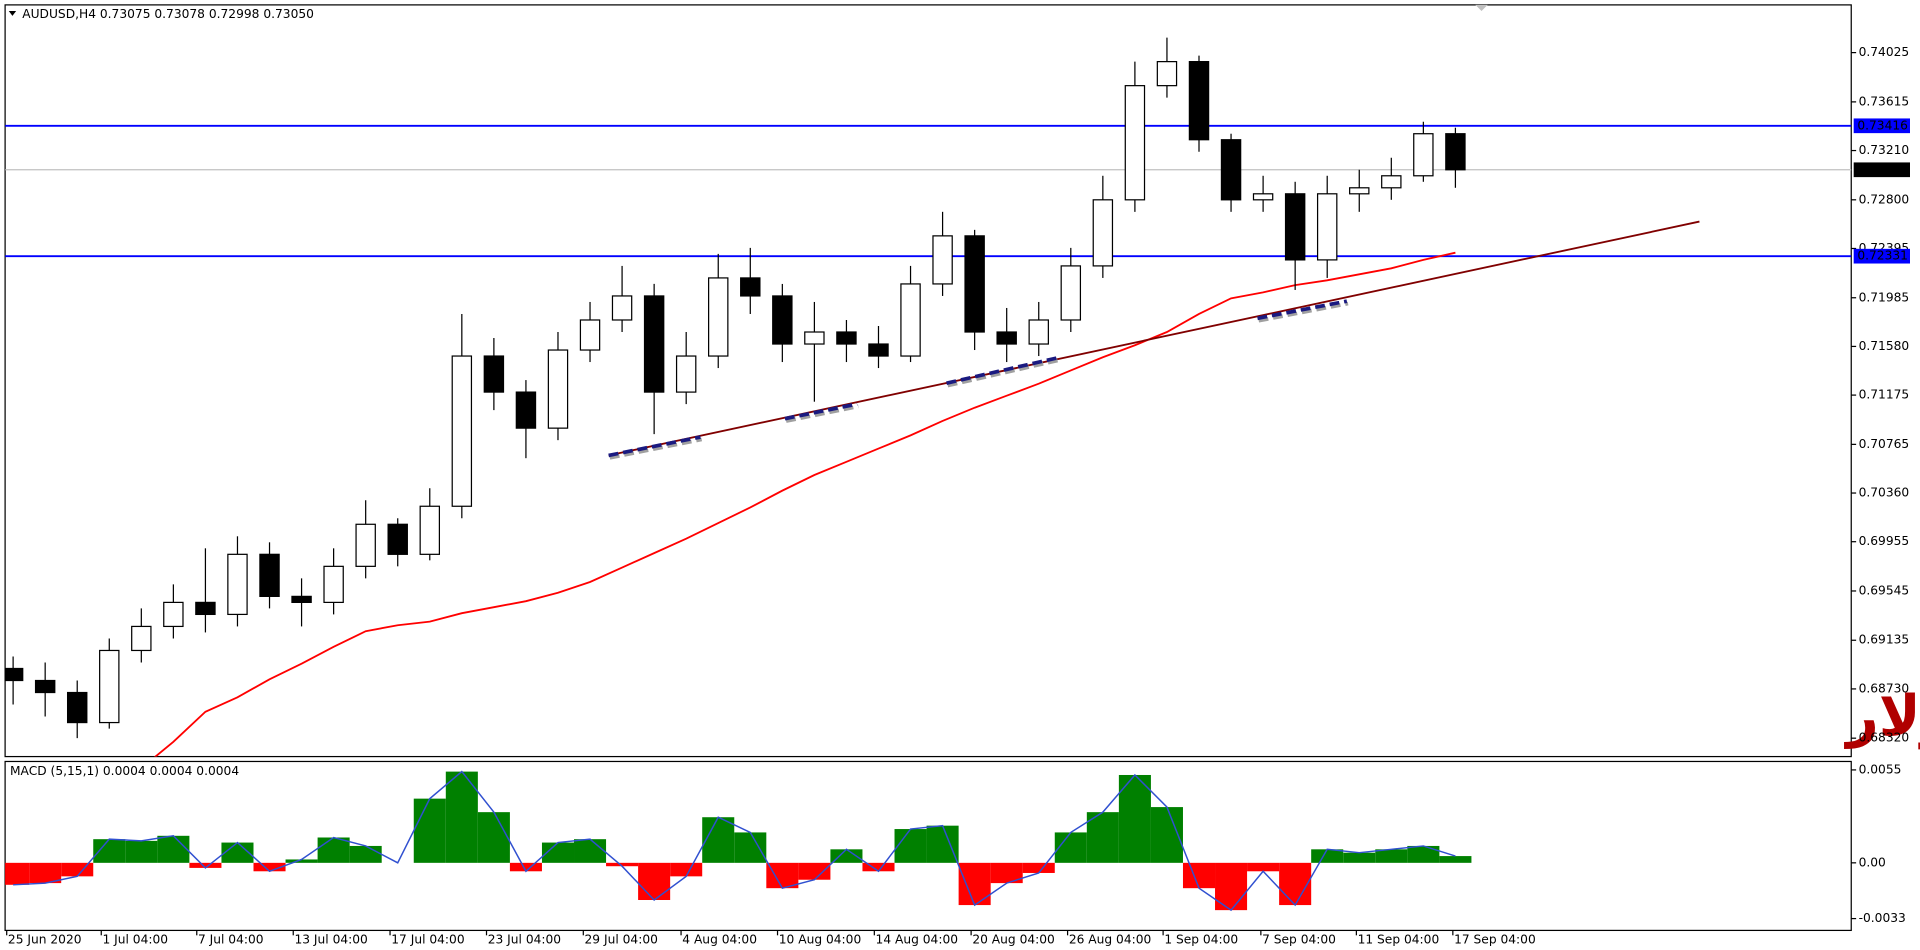  I want to click on macd-y-tick-label: 0.00, so click(1872, 862).